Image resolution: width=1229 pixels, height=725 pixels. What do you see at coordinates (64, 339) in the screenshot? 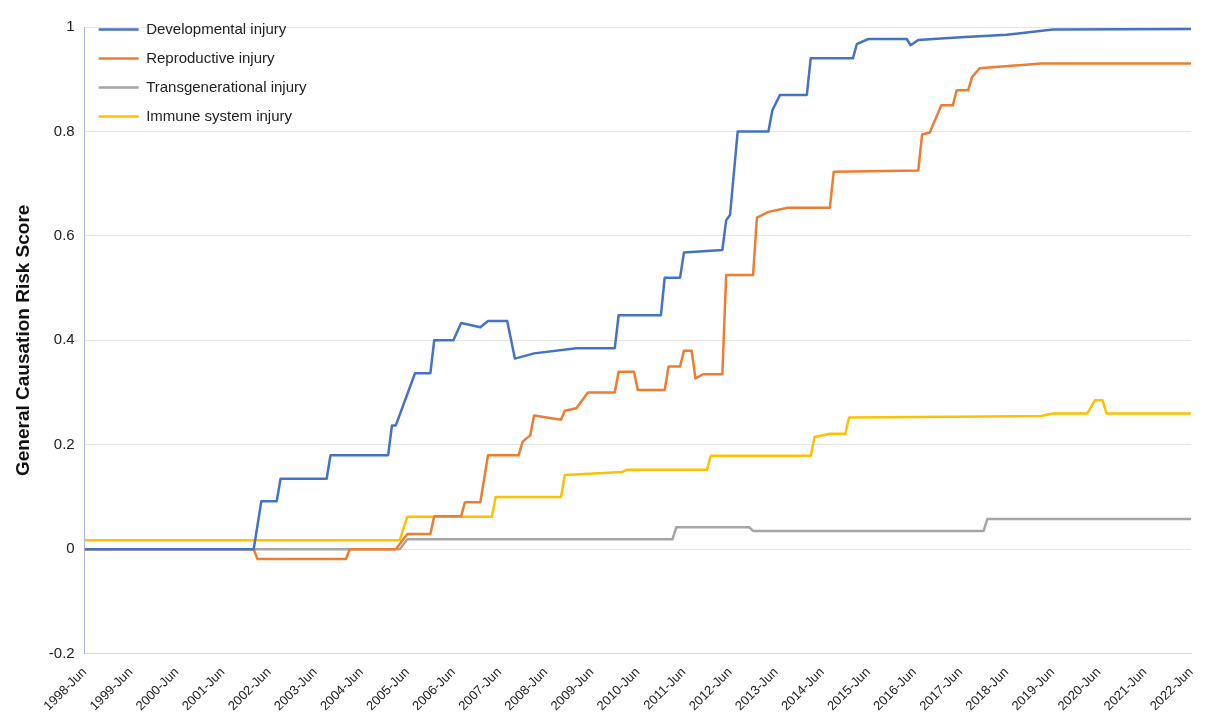
I see `y-tick-label: 0.4` at bounding box center [64, 339].